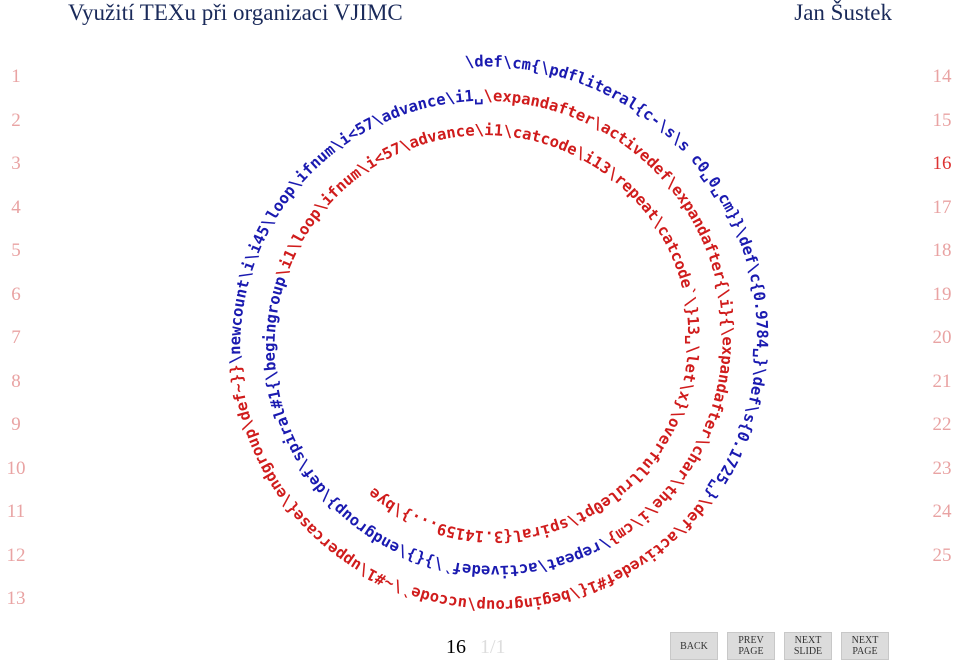 Image resolution: width=960 pixels, height=662 pixels. Describe the element at coordinates (942, 381) in the screenshot. I see `line-number: 21` at that location.